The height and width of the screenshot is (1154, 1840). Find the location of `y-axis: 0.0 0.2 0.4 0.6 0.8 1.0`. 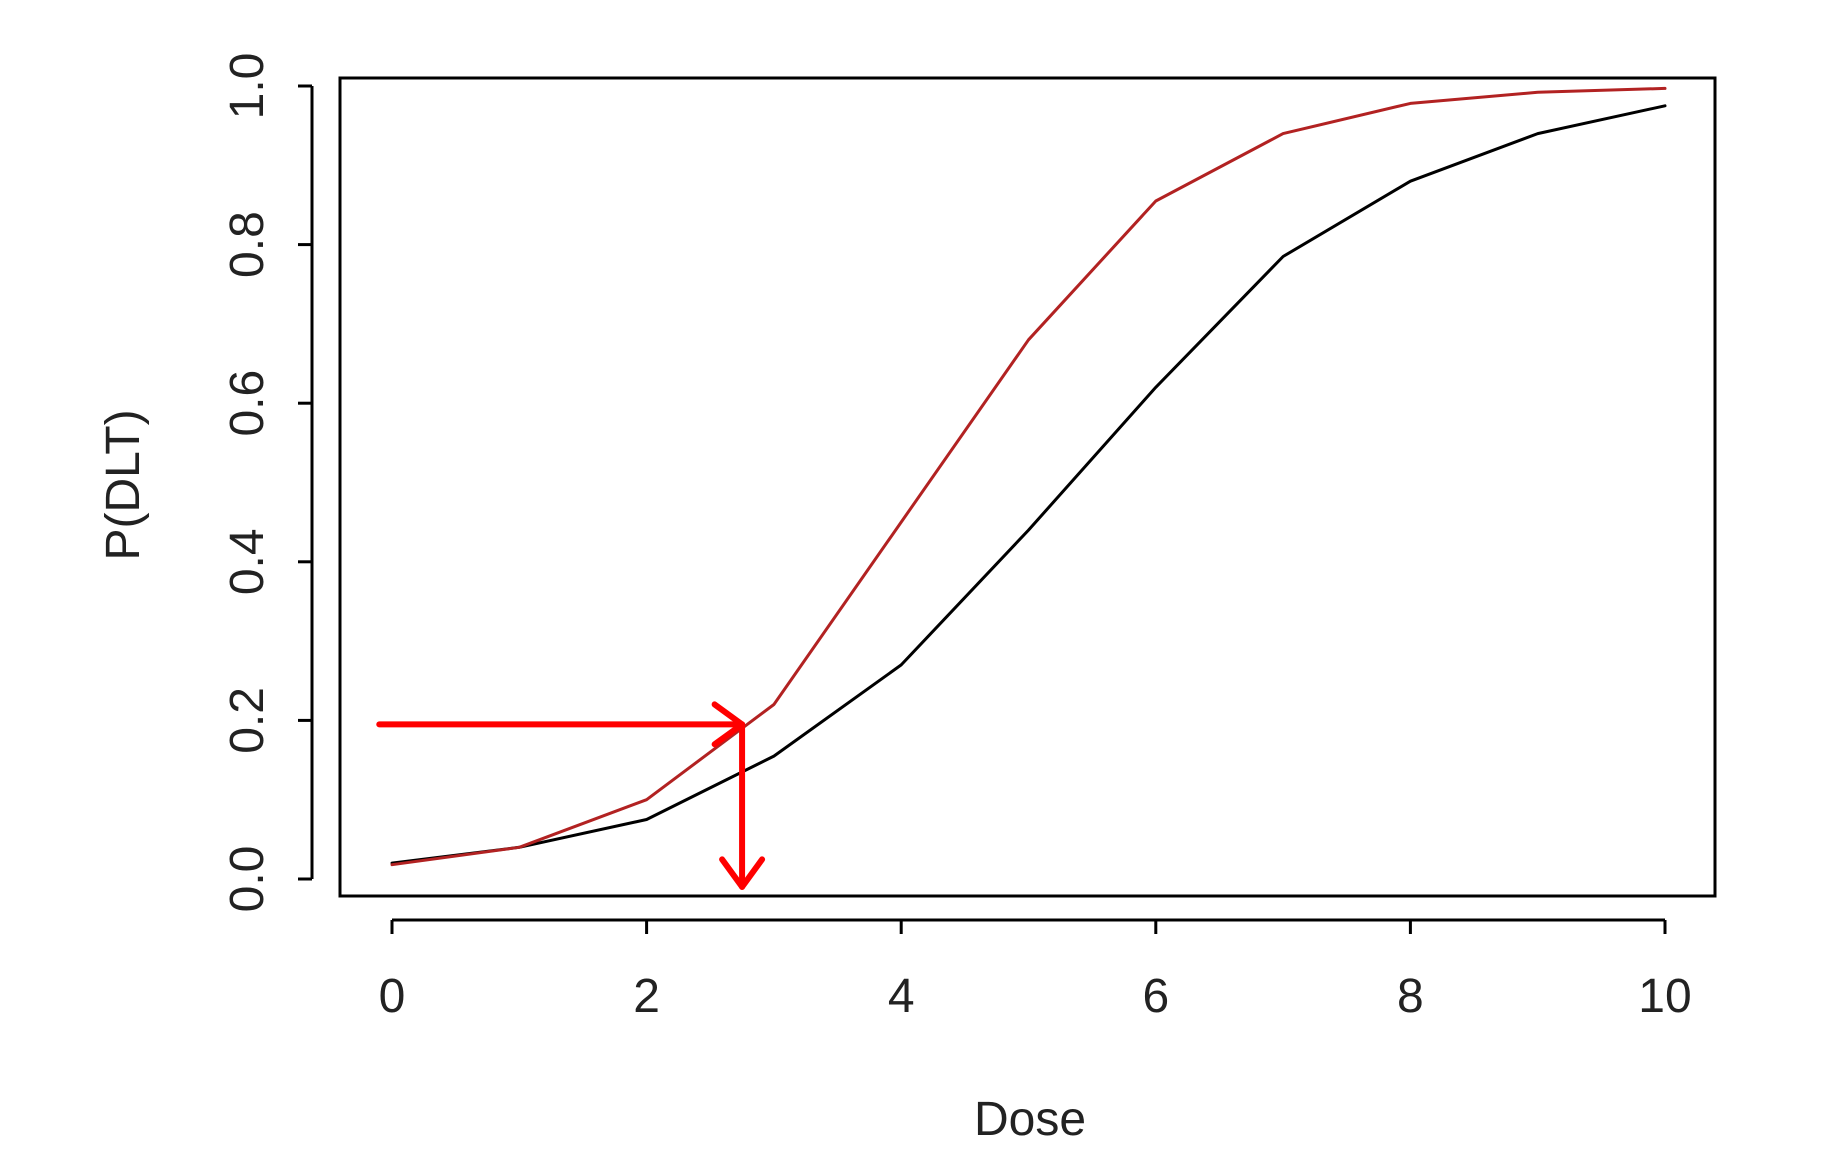

y-axis: 0.0 0.2 0.4 0.6 0.8 1.0 is located at coordinates (267, 483).